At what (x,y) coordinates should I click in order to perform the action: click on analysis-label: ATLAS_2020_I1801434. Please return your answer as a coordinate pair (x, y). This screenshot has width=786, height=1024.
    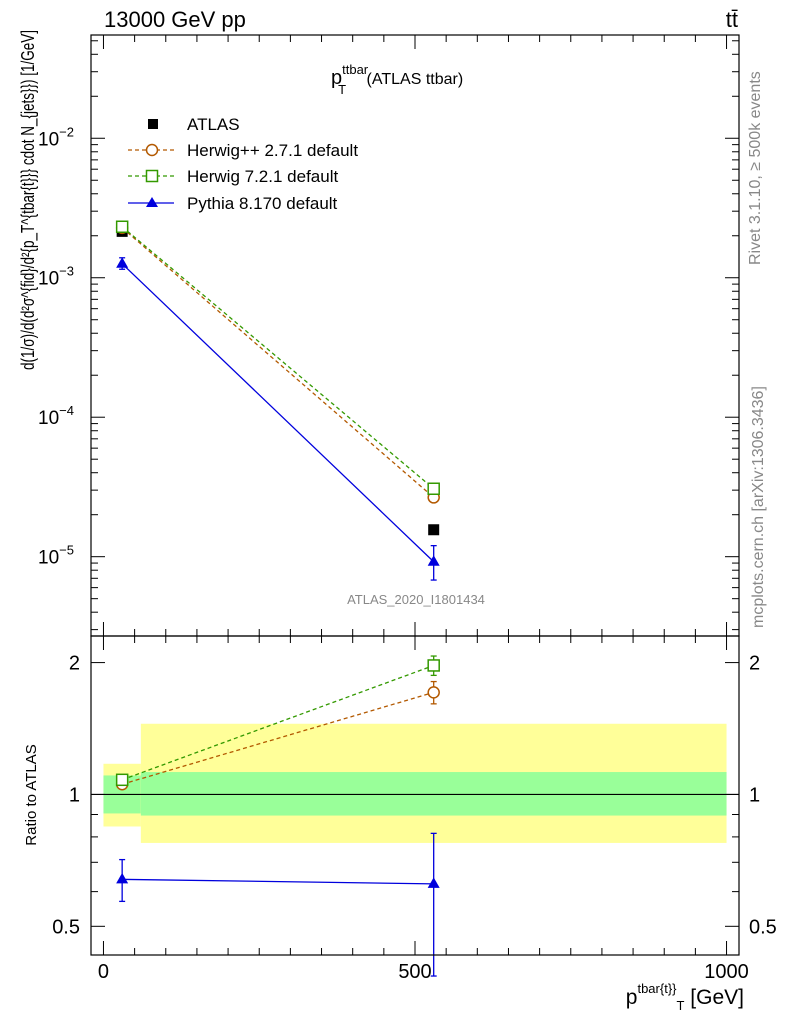
    Looking at the image, I should click on (416, 599).